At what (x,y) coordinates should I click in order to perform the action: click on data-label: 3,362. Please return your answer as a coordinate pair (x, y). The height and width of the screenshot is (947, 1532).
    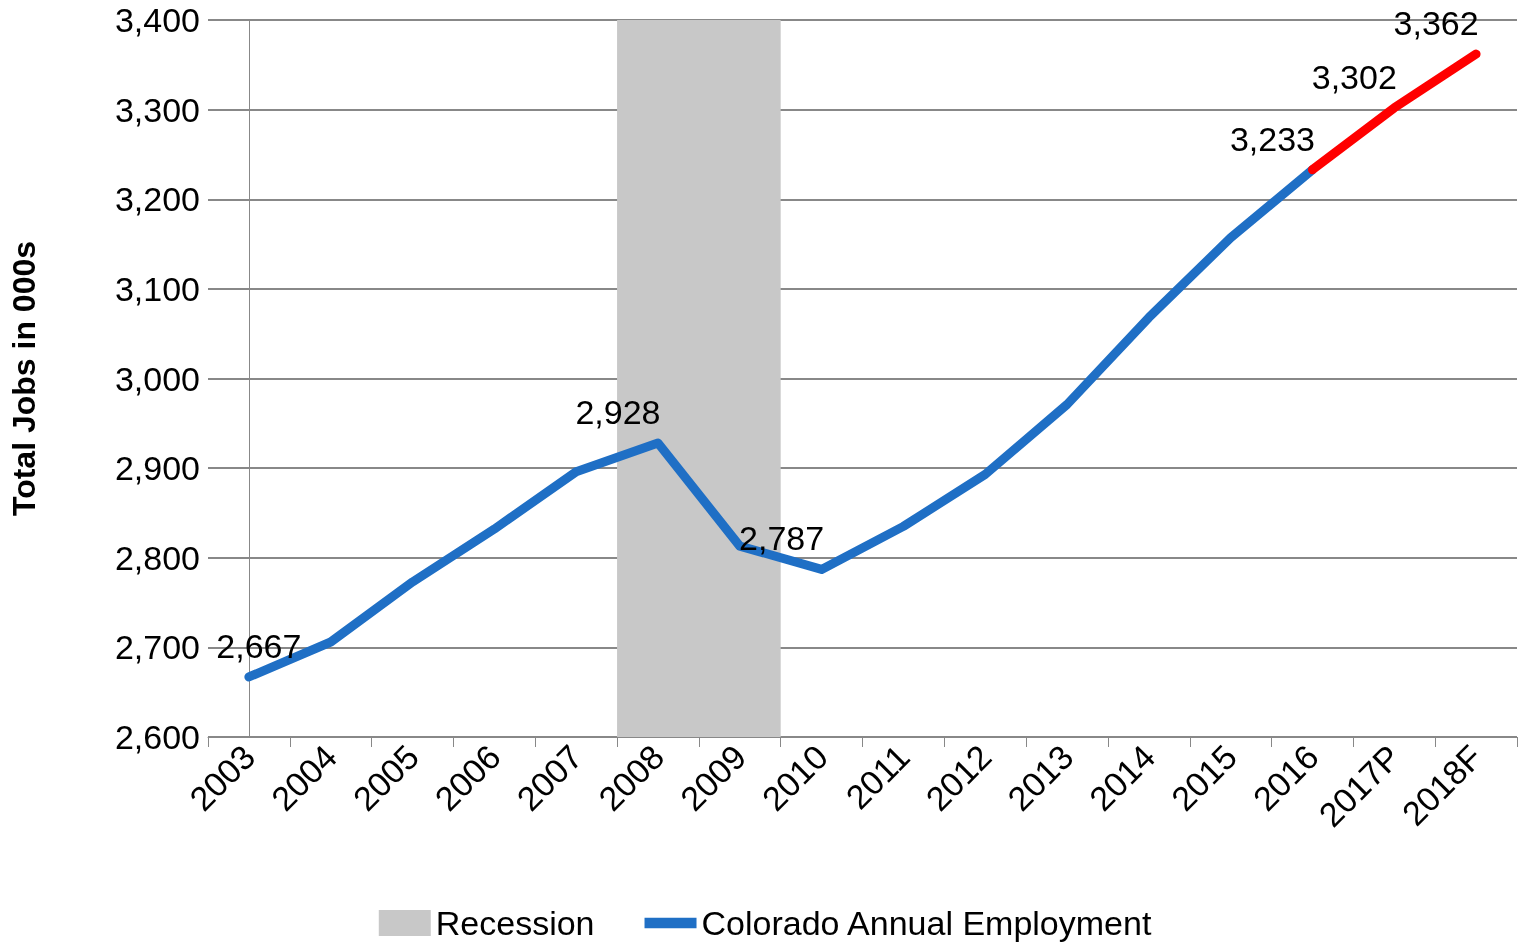
    Looking at the image, I should click on (1436, 23).